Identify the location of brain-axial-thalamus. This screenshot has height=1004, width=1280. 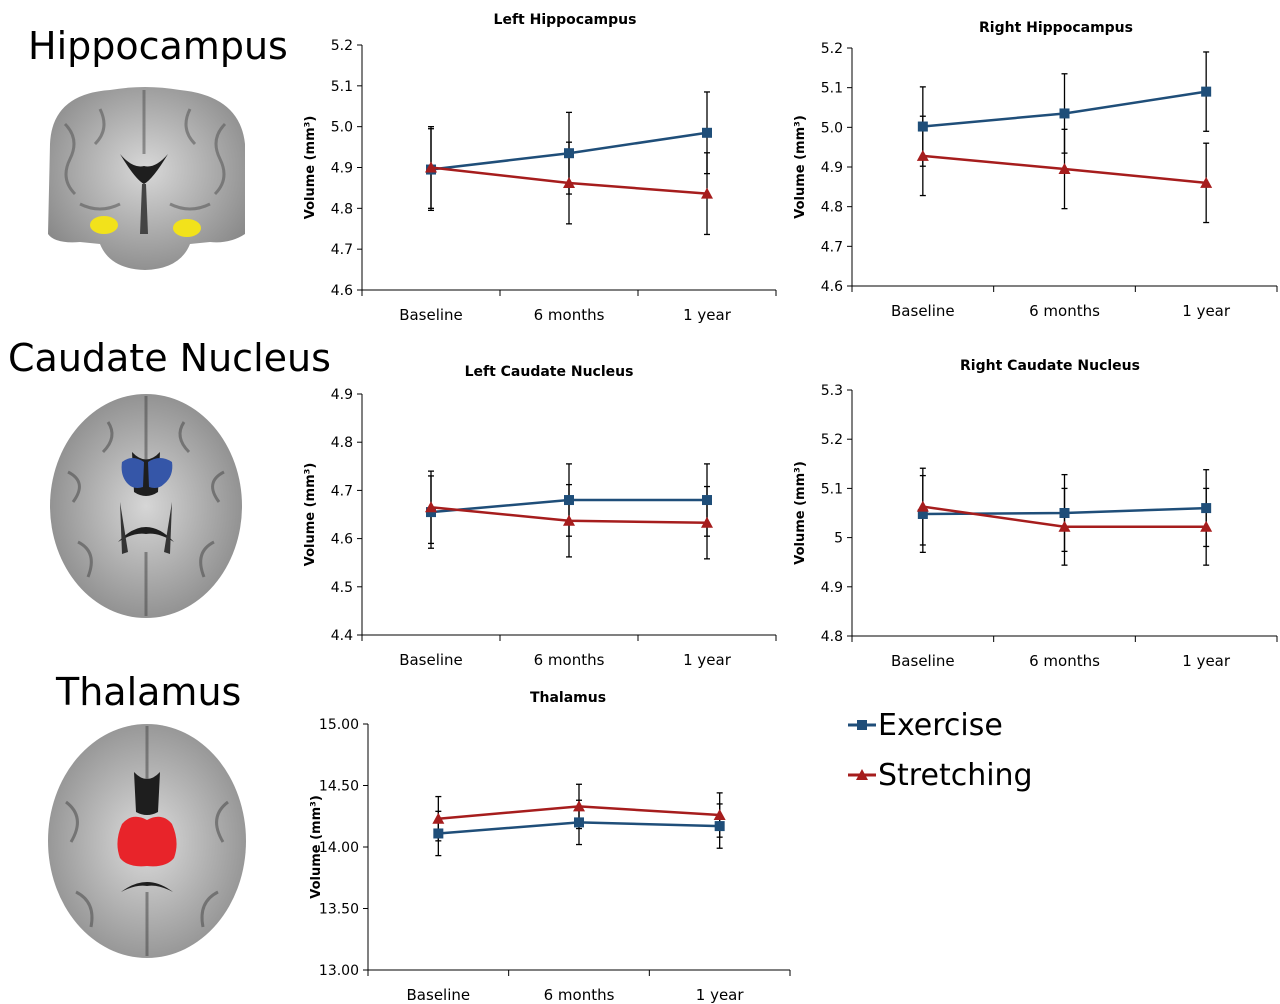
(147, 841).